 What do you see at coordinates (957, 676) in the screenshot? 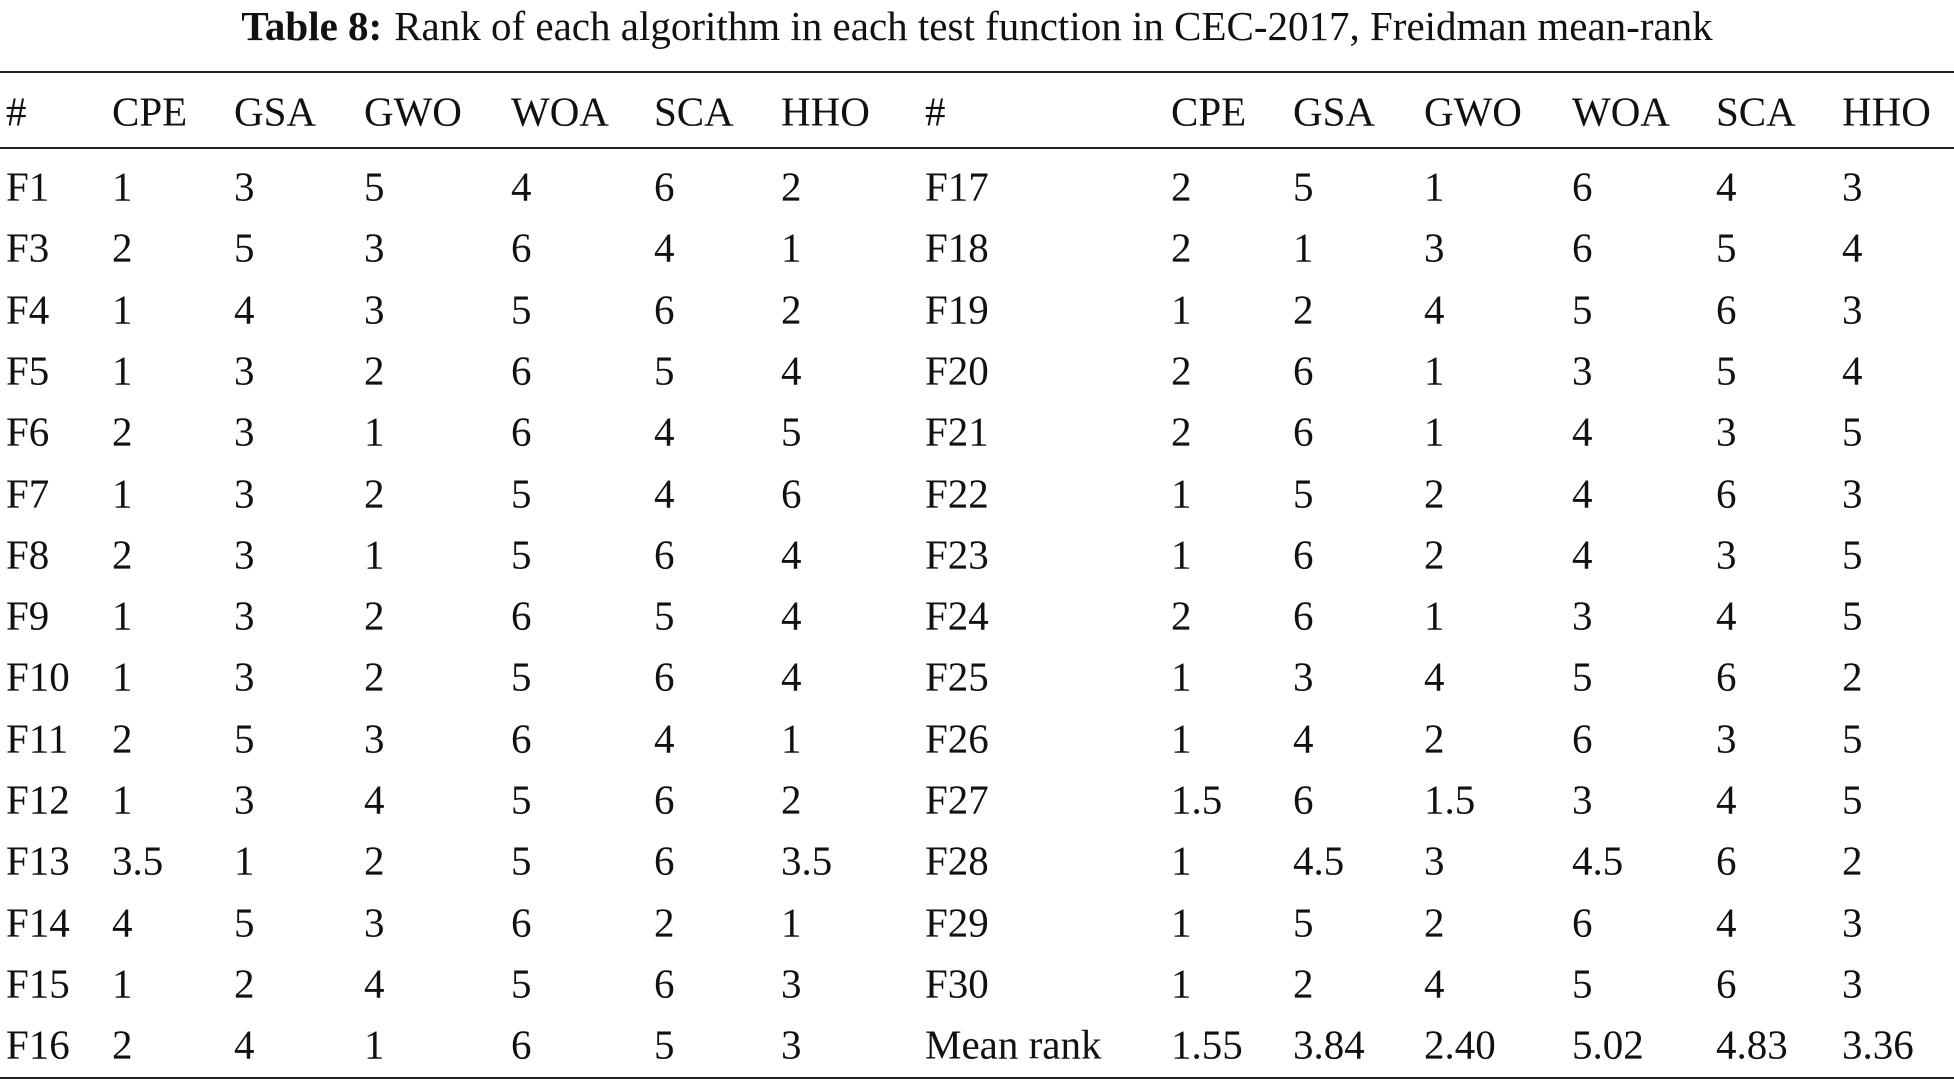
I see `table-cell: F25` at bounding box center [957, 676].